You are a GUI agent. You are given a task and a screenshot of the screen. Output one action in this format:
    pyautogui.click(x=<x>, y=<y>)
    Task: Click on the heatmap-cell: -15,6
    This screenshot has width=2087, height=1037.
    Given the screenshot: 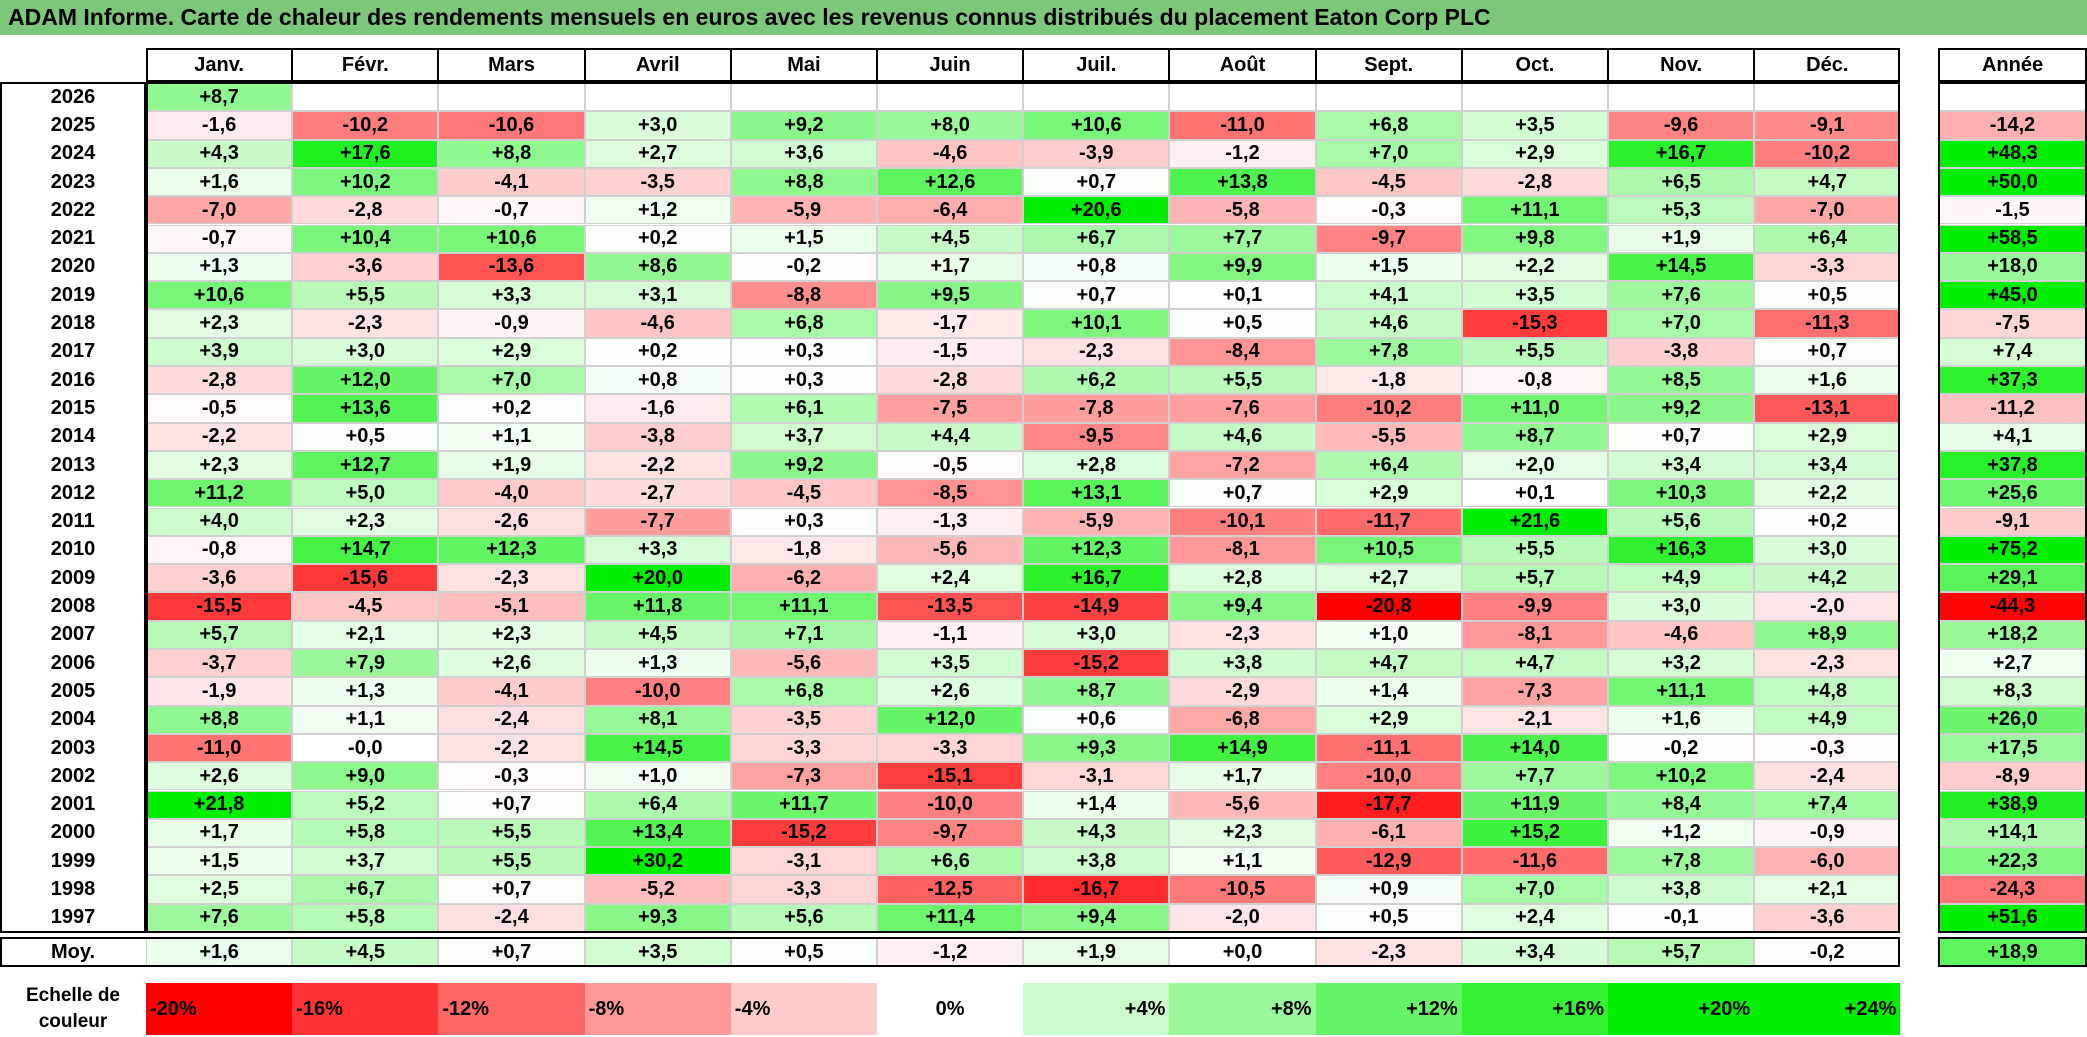 What is the action you would take?
    pyautogui.click(x=365, y=578)
    